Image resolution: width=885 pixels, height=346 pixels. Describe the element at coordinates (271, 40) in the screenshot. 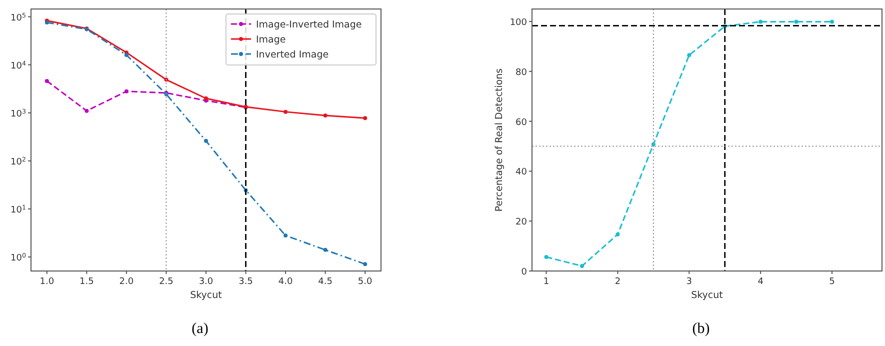

I see `legend-label: Image` at that location.